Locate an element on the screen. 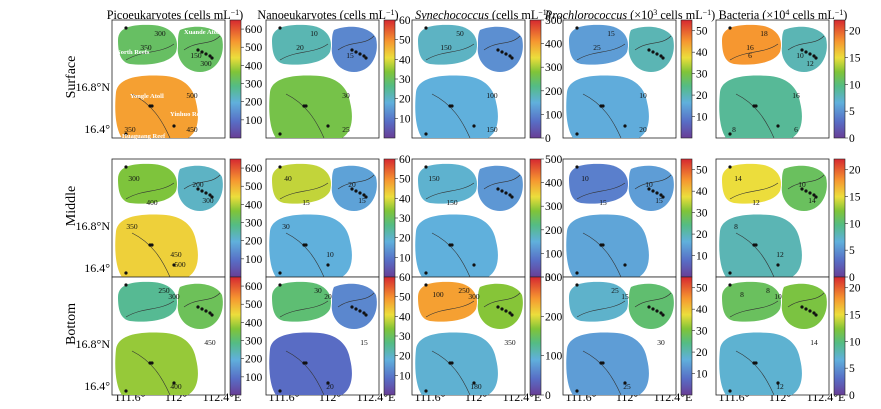 The image size is (881, 409). contour-label: 8 is located at coordinates (742, 294).